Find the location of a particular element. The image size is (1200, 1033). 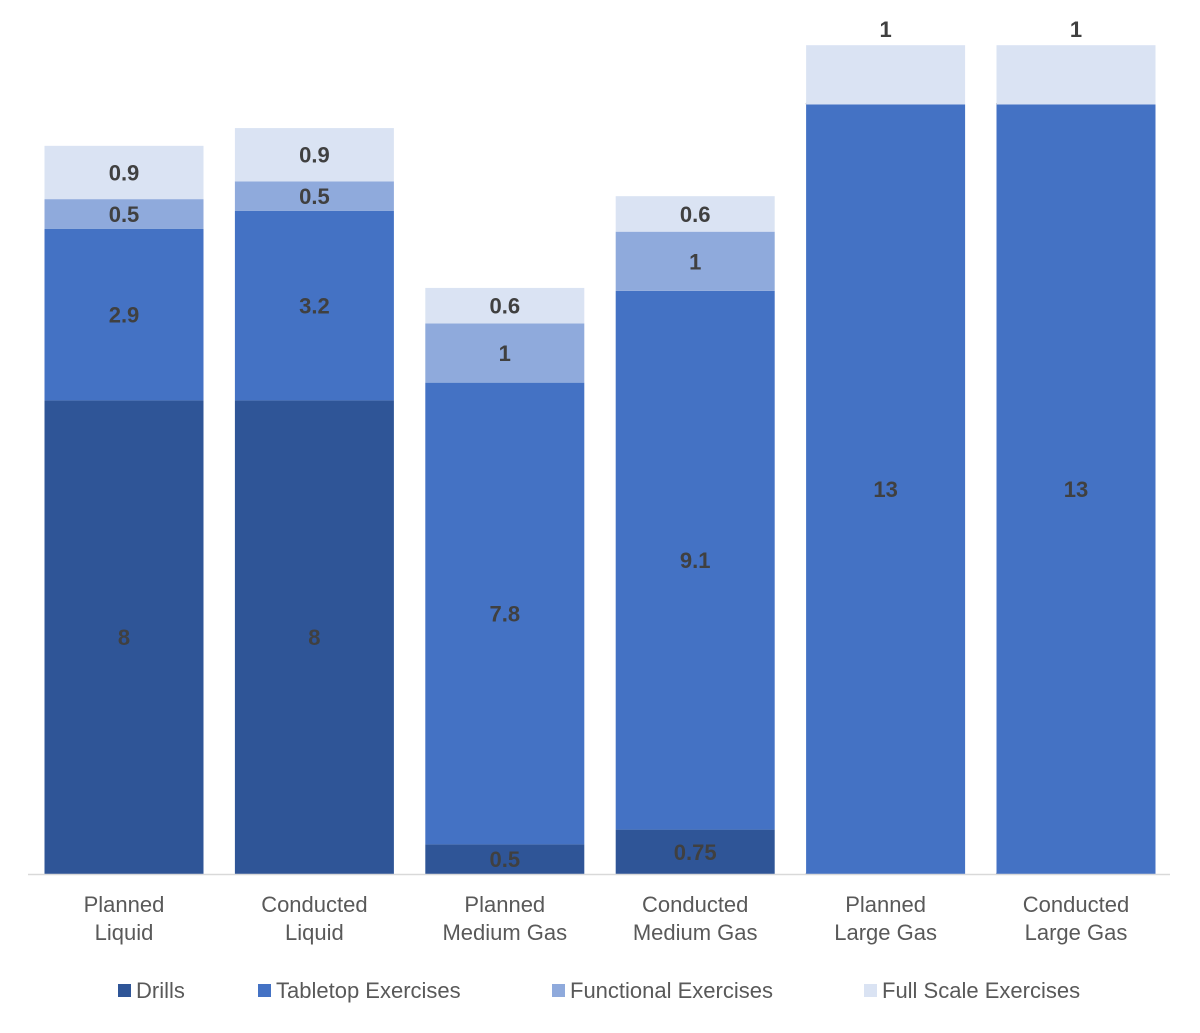

legend-label: Drills is located at coordinates (160, 990).